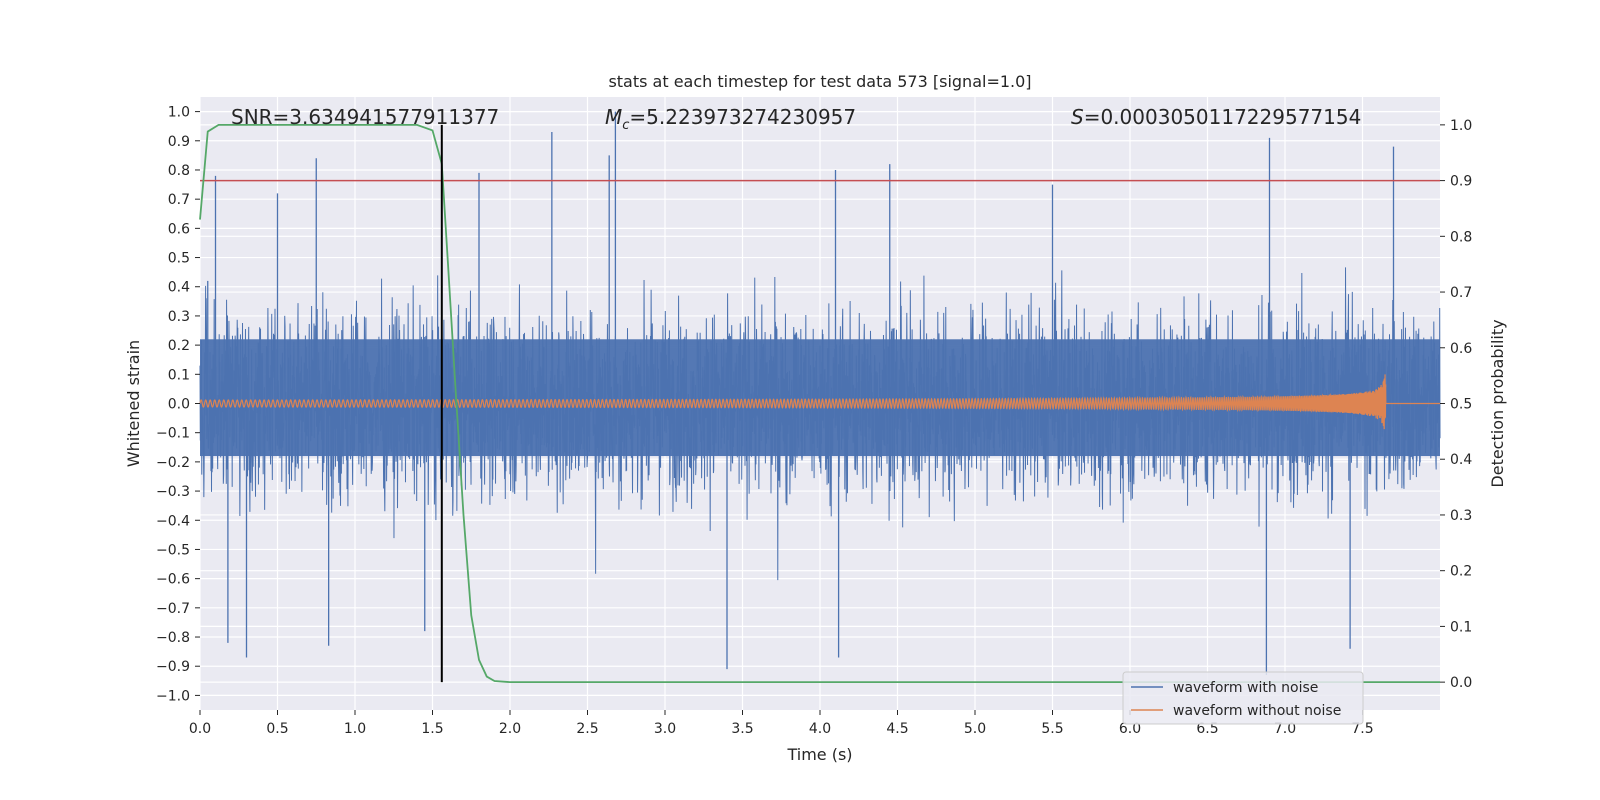 The width and height of the screenshot is (1600, 800). I want to click on y-tick-label: −0.6, so click(173, 580).